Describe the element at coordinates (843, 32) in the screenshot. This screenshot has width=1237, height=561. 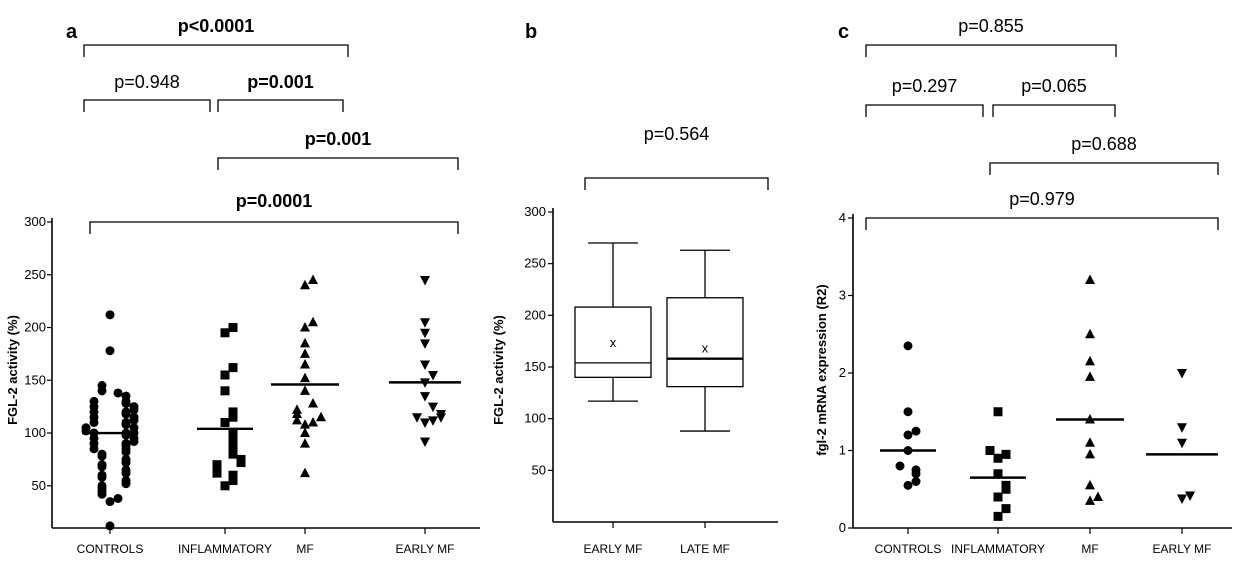
I see `panel-label-c: c` at that location.